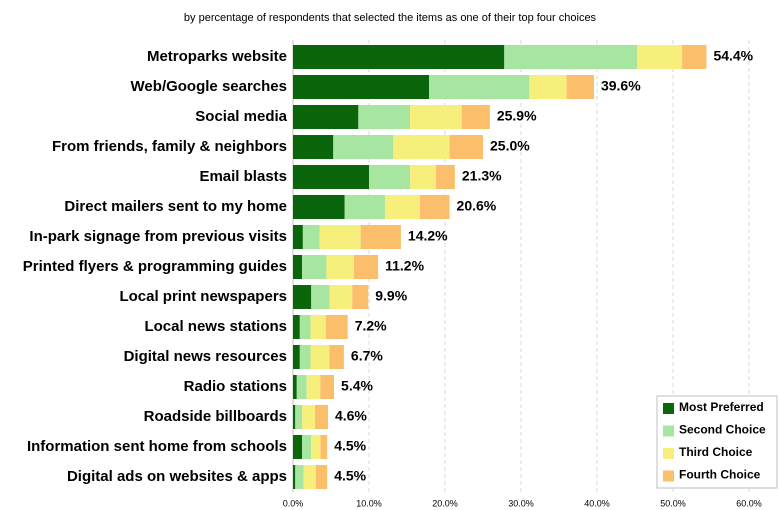 Image resolution: width=779 pixels, height=510 pixels. I want to click on total-label: 5.4%, so click(357, 386).